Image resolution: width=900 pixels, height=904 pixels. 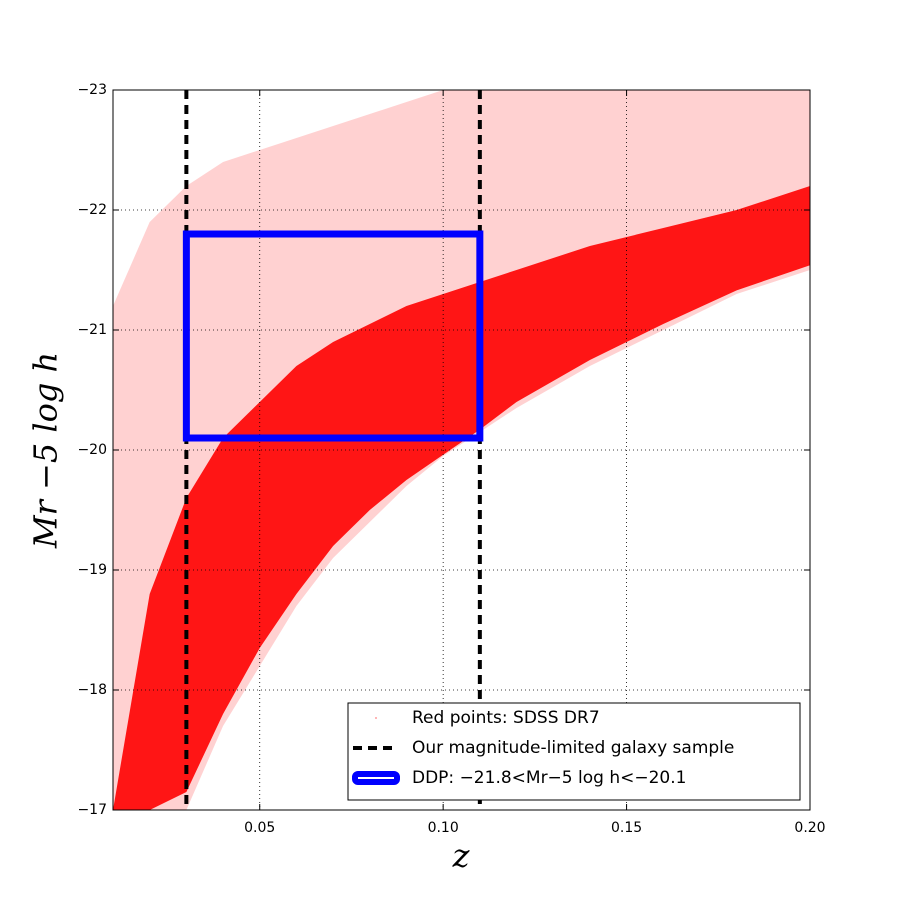 What do you see at coordinates (443, 828) in the screenshot?
I see `x-tick-label: 0.10` at bounding box center [443, 828].